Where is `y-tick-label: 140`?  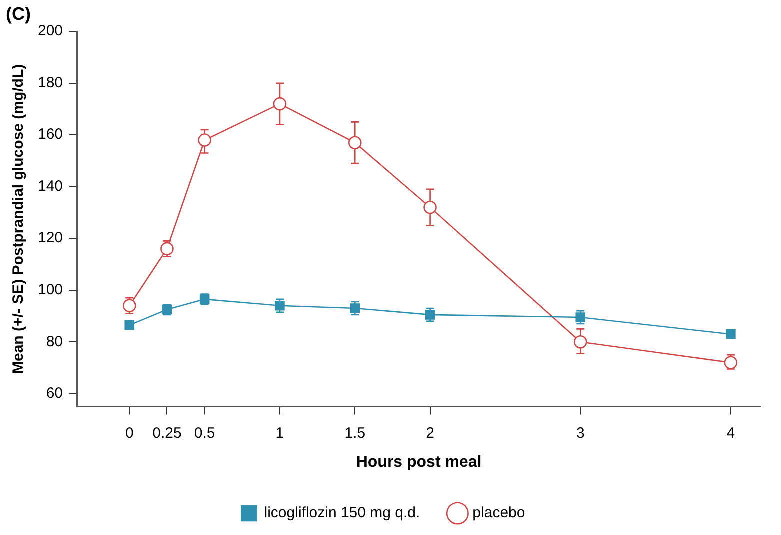 y-tick-label: 140 is located at coordinates (51, 186).